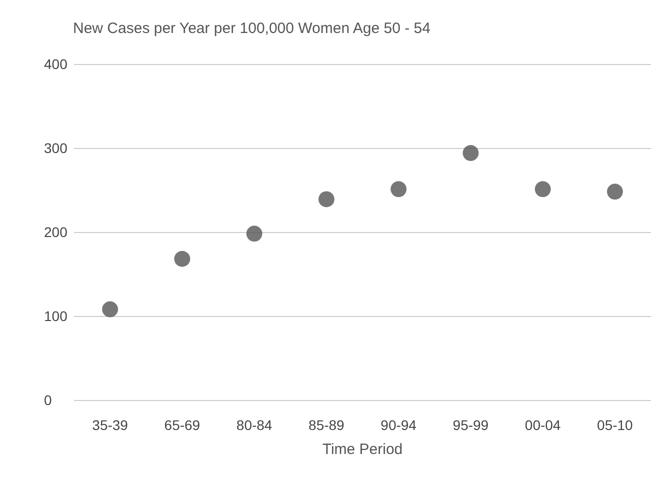 The width and height of the screenshot is (667, 481). Describe the element at coordinates (326, 425) in the screenshot. I see `x-tick-label: 85-89` at that location.